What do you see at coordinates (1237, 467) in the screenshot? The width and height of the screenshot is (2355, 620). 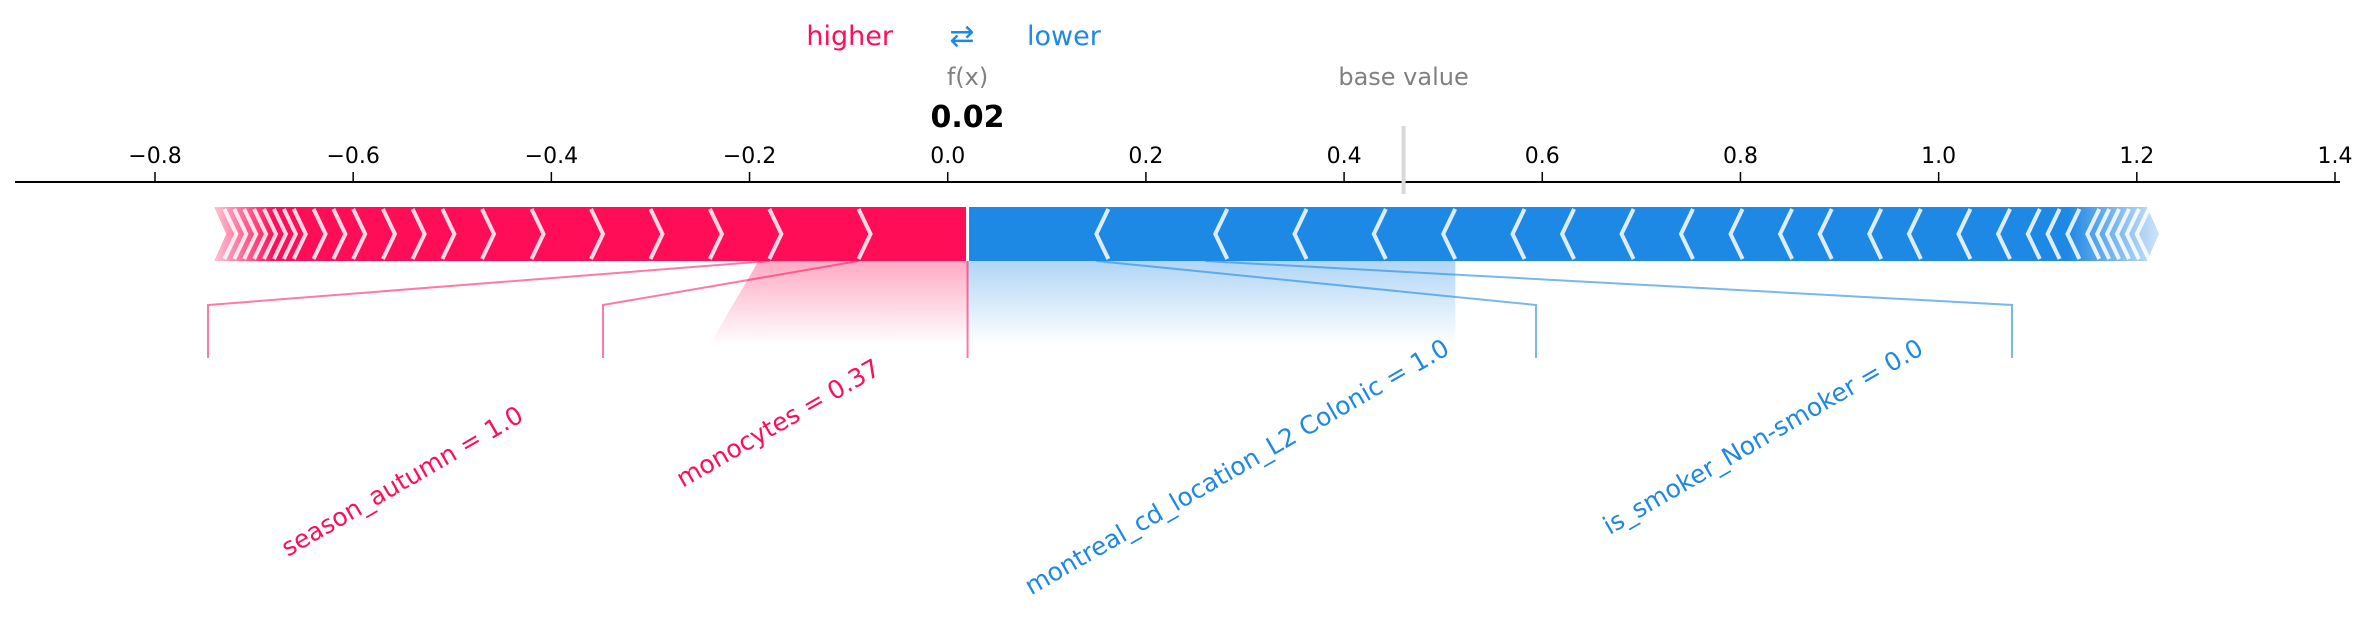 I see `negative-feature-label: montreal_cd_location_L2 Colonic = 1.0` at bounding box center [1237, 467].